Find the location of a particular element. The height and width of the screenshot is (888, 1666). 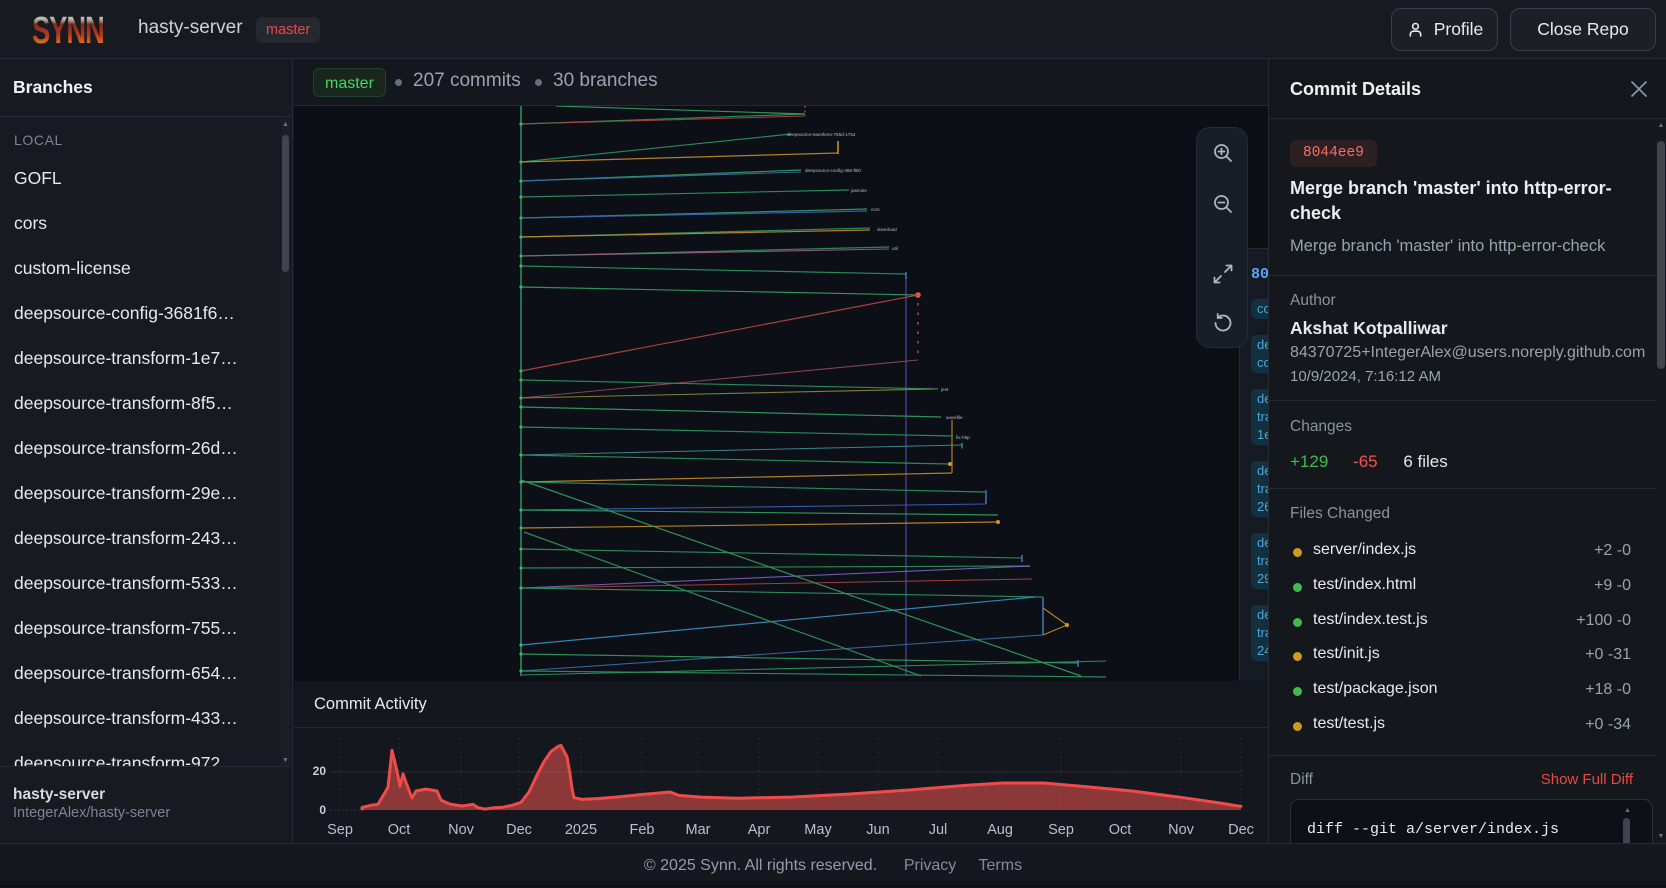

svg-text: Feb is located at coordinates (642, 830).